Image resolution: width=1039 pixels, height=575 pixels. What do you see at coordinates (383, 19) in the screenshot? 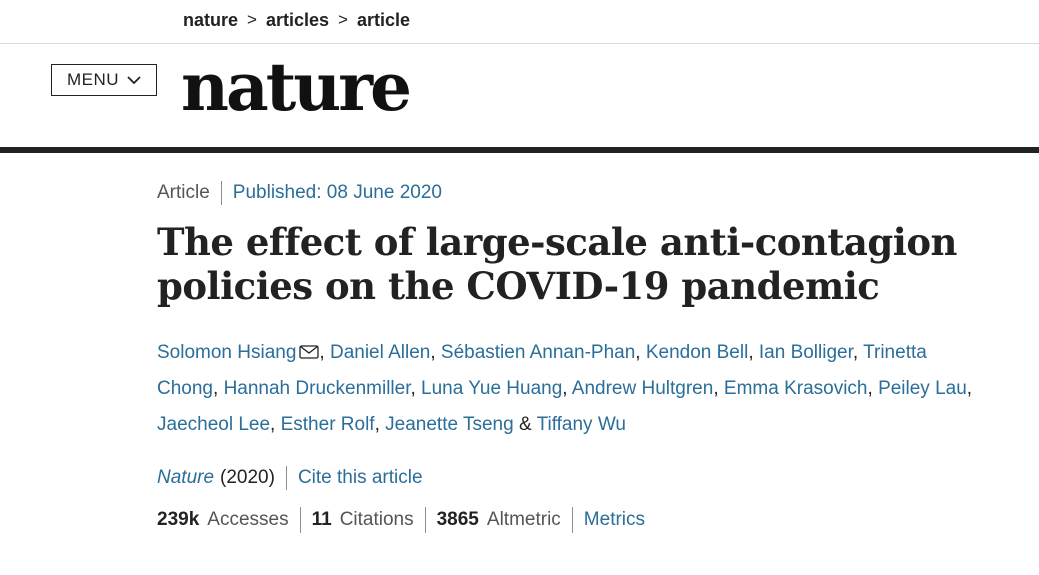
I see `breadcrumb-article: article` at bounding box center [383, 19].